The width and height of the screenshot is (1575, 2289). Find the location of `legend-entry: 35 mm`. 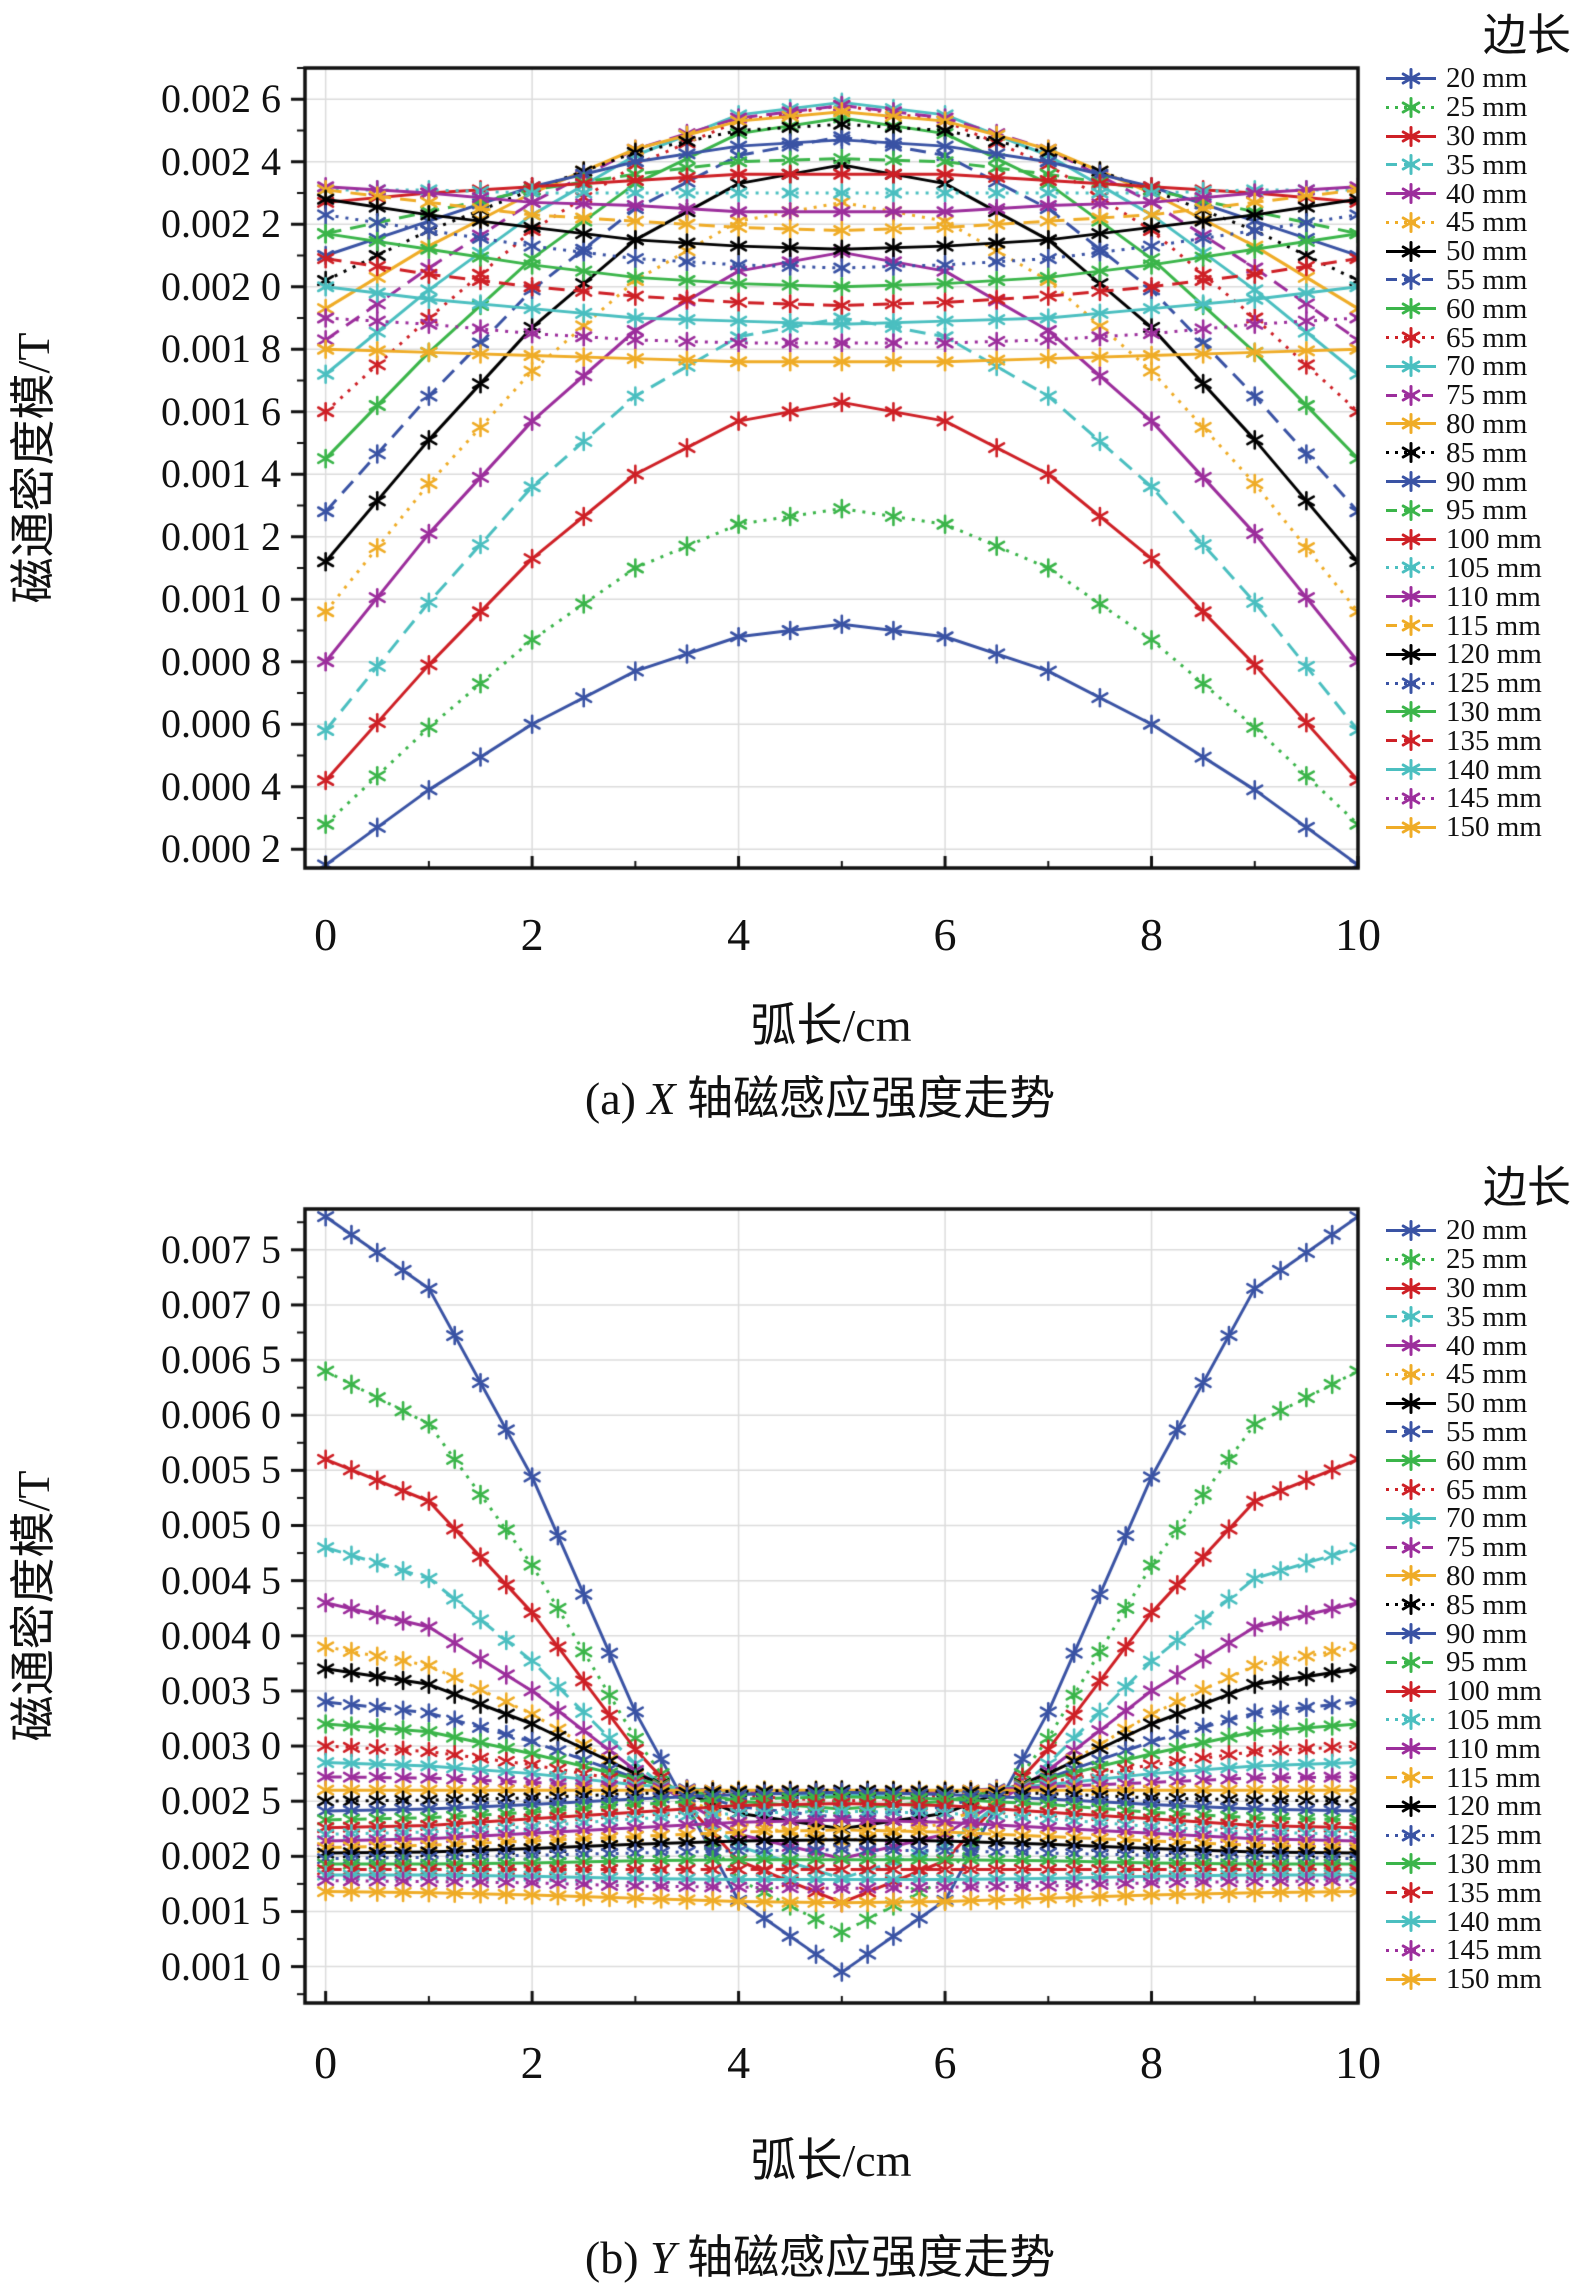

legend-entry: 35 mm is located at coordinates (1479, 164).